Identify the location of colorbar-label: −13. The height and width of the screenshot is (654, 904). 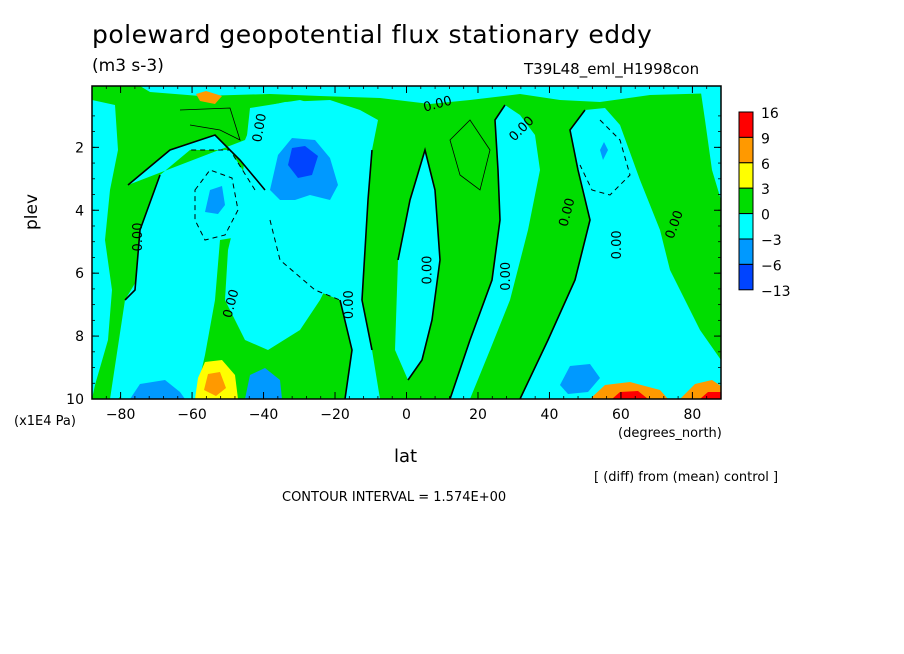
(776, 292).